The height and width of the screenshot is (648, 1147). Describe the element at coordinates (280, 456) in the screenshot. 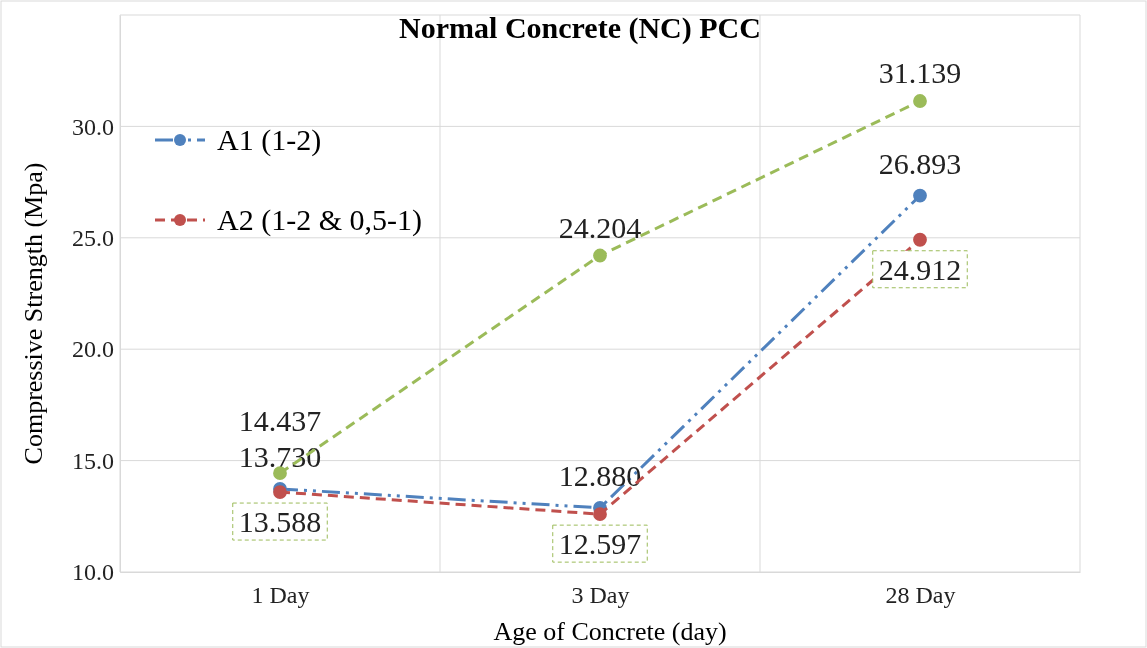

I see `data-label: 13.730` at that location.